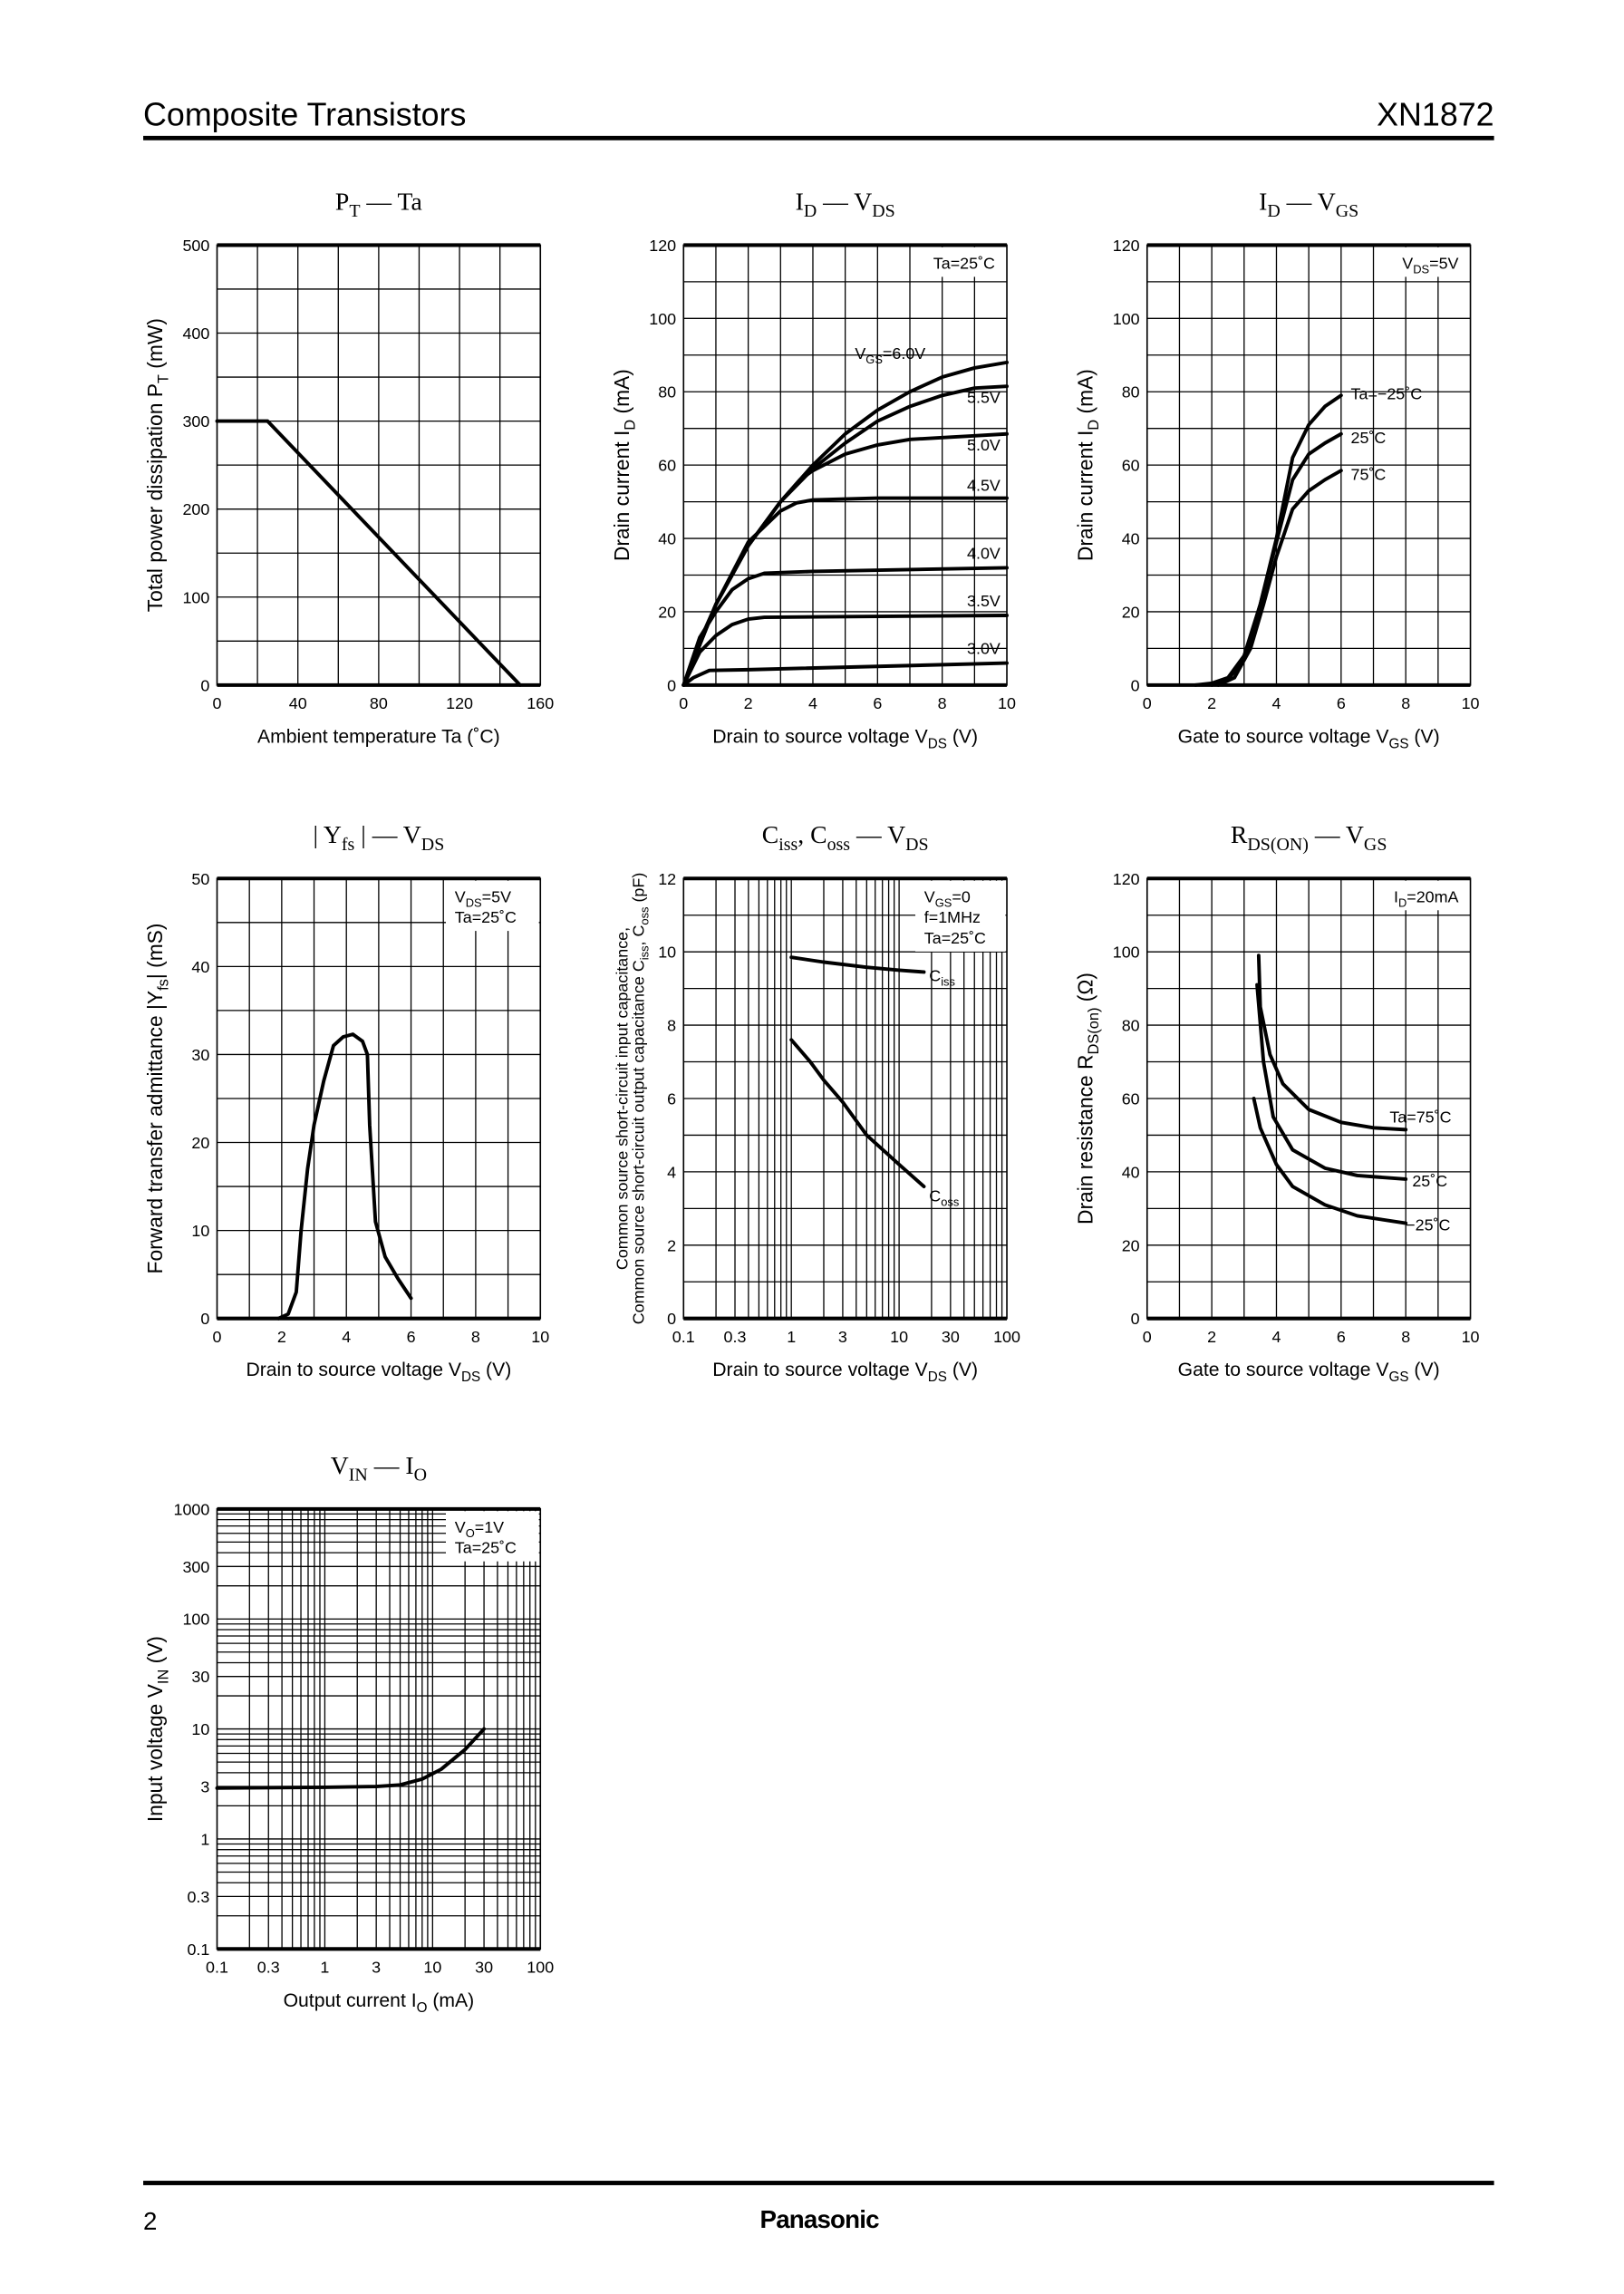  What do you see at coordinates (1276, 703) in the screenshot?
I see `x-tick-label: 4` at bounding box center [1276, 703].